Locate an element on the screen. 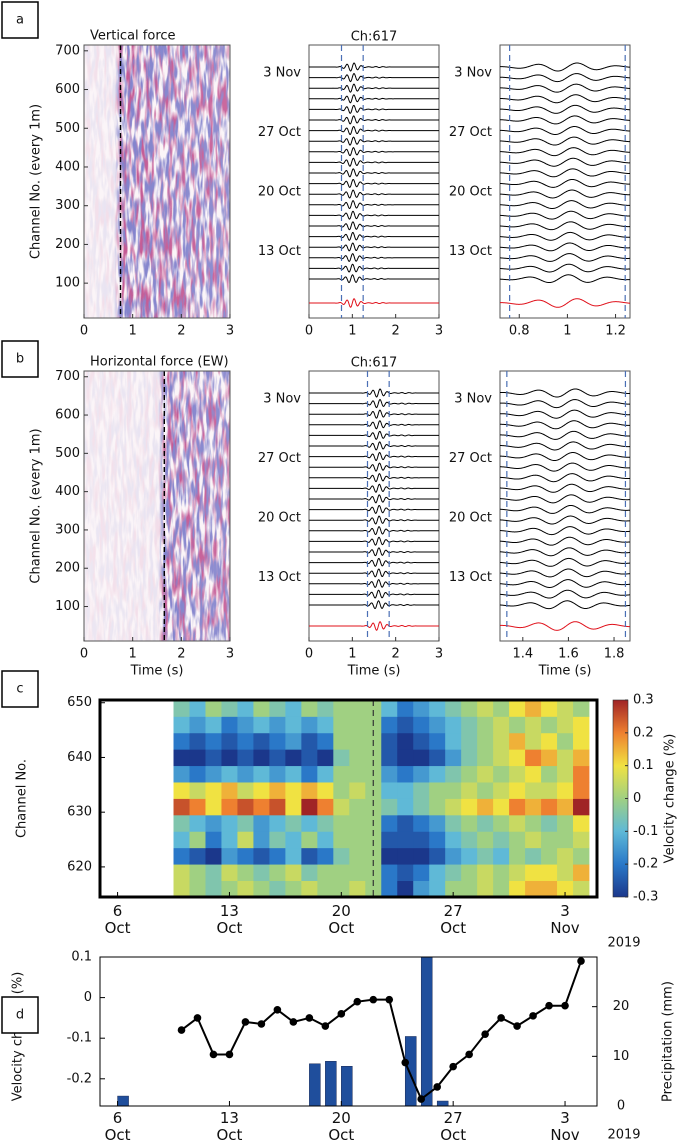 The height and width of the screenshot is (1148, 685). panel-title: Vertical force is located at coordinates (133, 36).